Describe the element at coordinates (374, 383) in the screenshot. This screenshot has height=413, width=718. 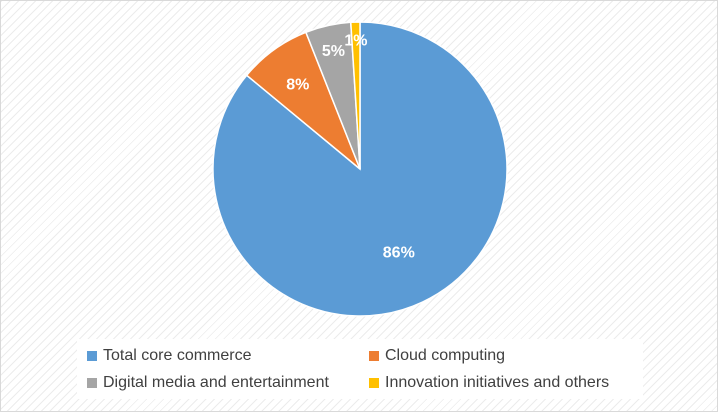
I see `legend-swatch-innovation-initiatives` at that location.